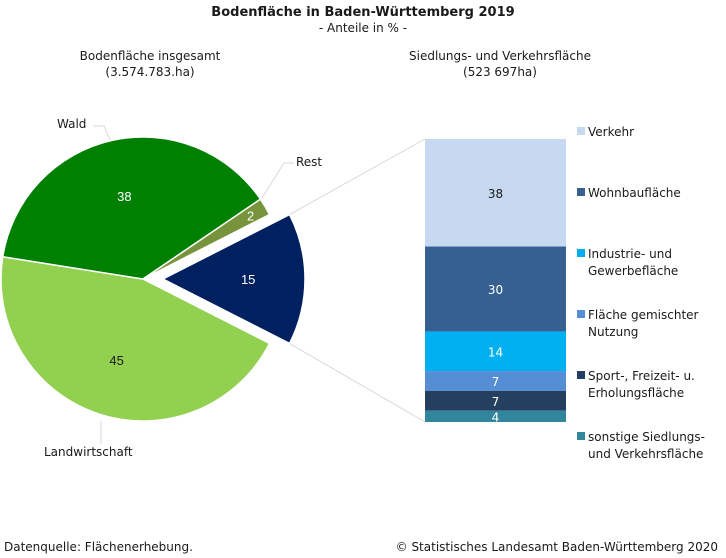 The image size is (726, 558). I want to click on bar-segment-industrie-und-gewerbefläche, so click(495, 351).